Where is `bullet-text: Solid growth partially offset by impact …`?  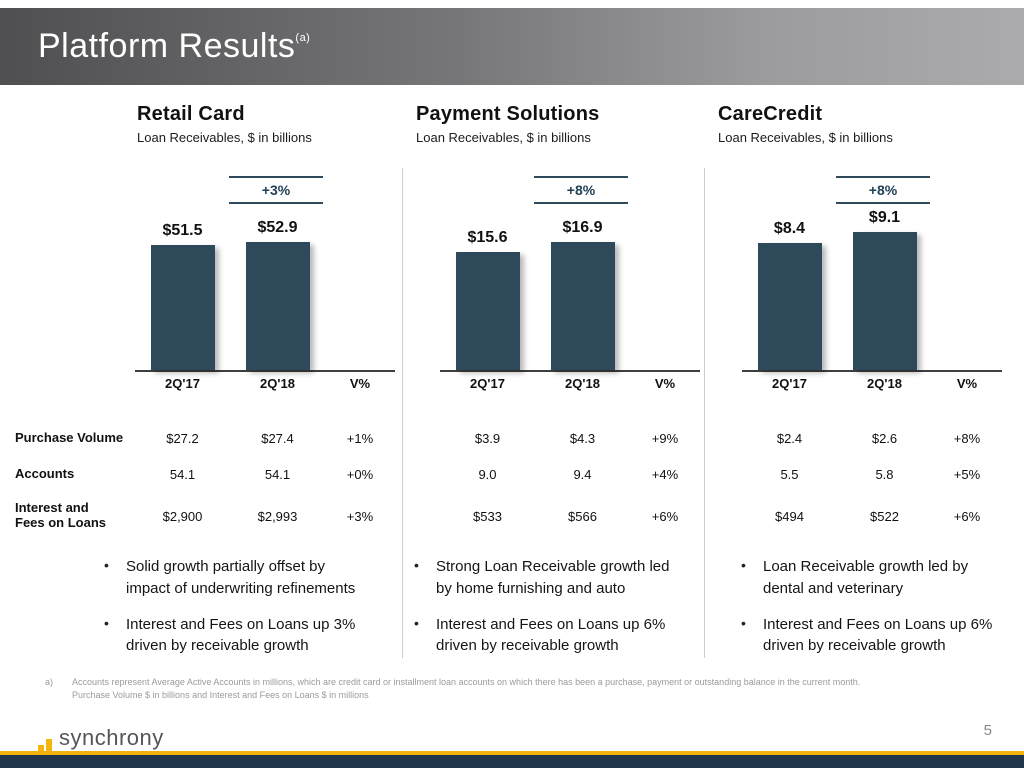
bullet-text: Solid growth partially offset by impact … is located at coordinates (241, 577).